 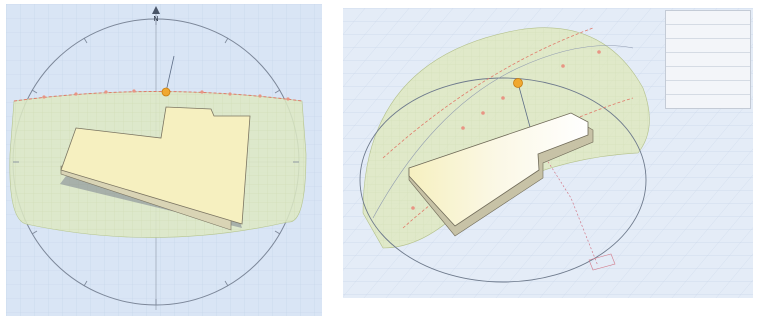 I want to click on sun-marker, so click(x=166, y=92).